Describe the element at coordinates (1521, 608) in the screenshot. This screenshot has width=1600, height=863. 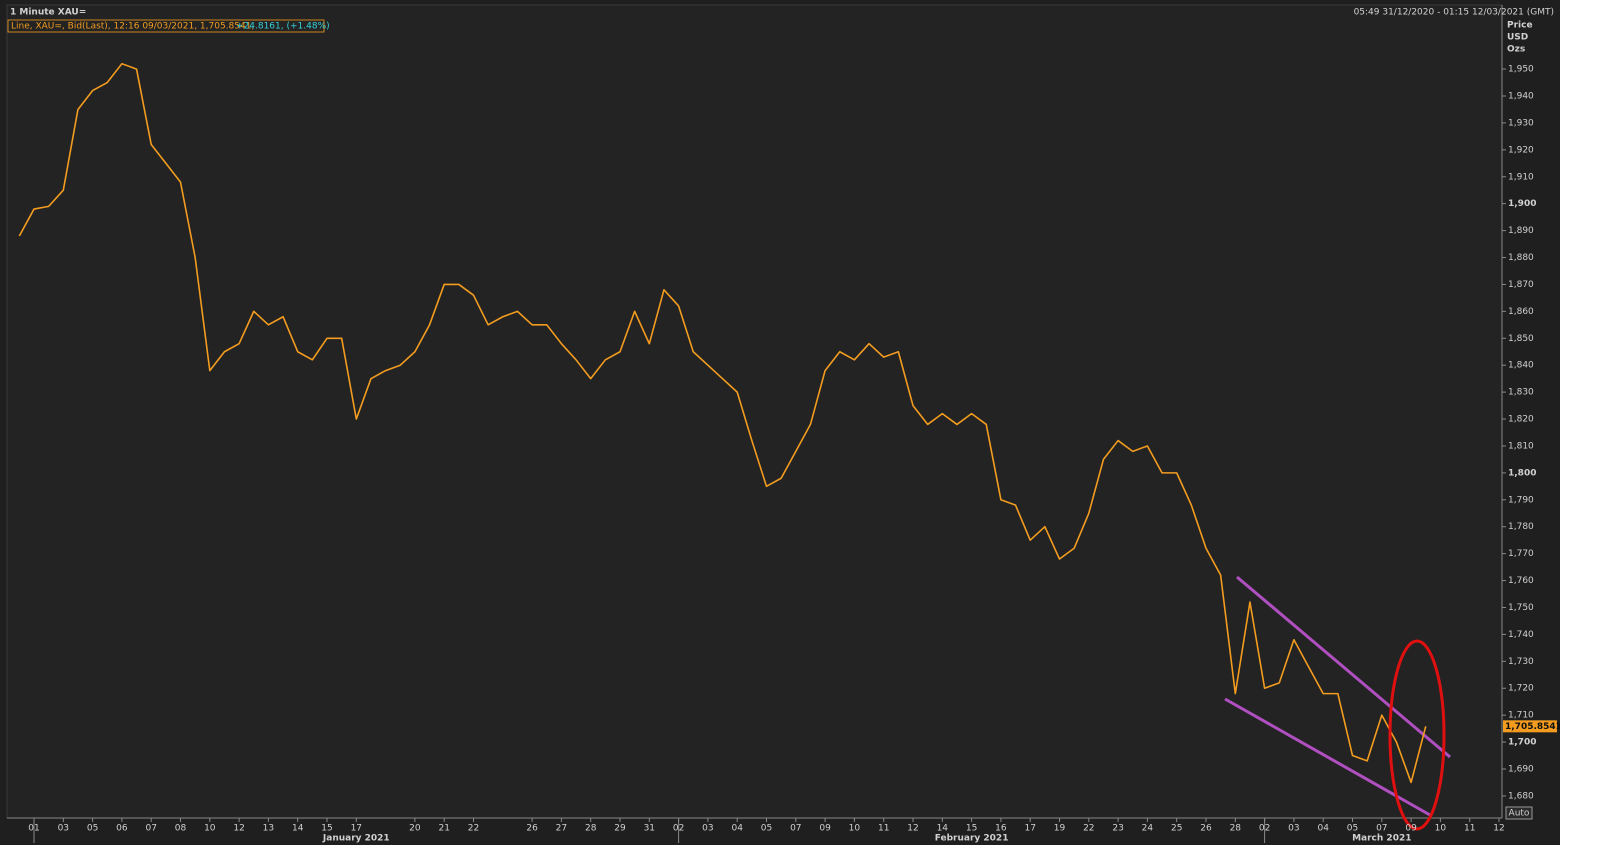
I see `y-tick-label: 1,750` at that location.